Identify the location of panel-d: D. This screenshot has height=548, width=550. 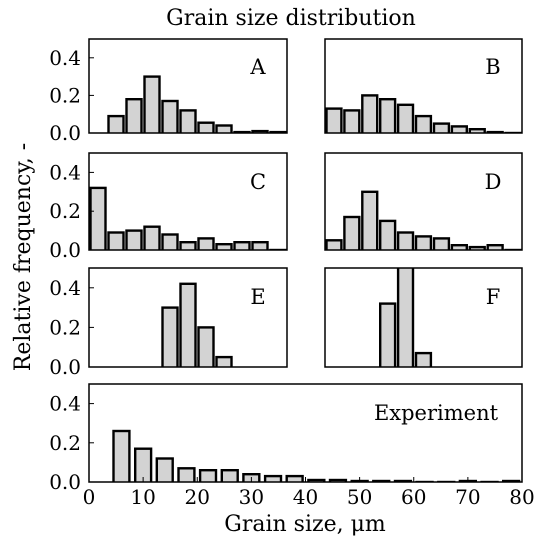
(423, 201).